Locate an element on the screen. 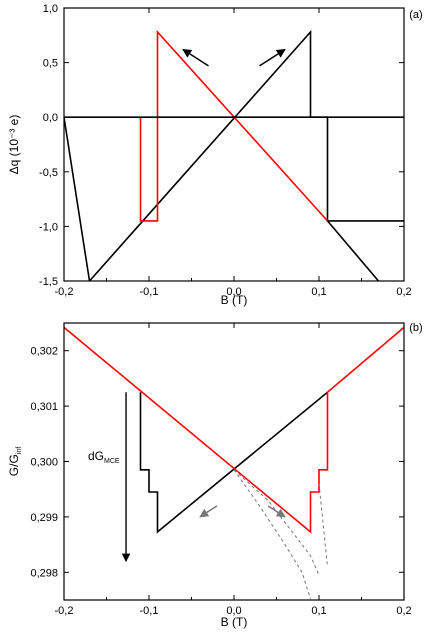 This screenshot has height=635, width=436. y-tick-label: 0,5 is located at coordinates (50, 64).